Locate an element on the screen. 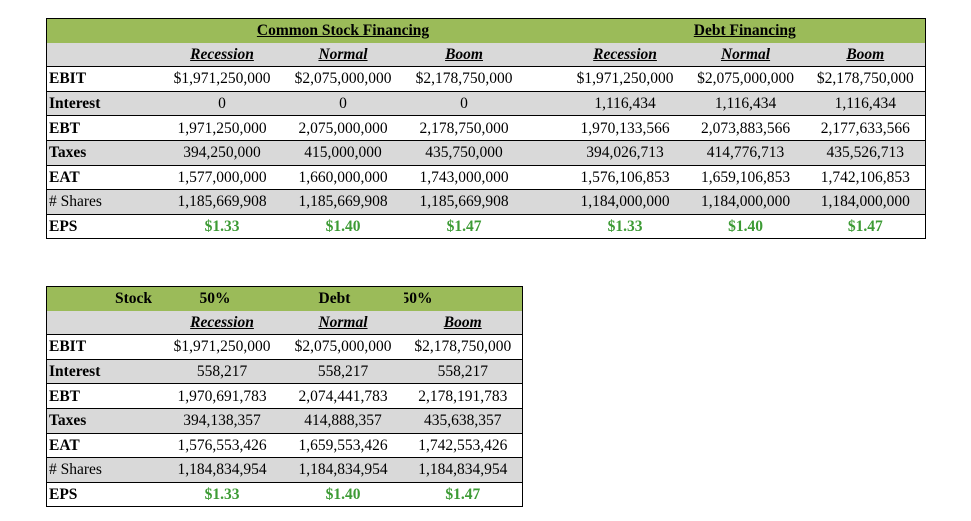 The width and height of the screenshot is (971, 521). table-cell: 1,743,000,000 is located at coordinates (464, 177).